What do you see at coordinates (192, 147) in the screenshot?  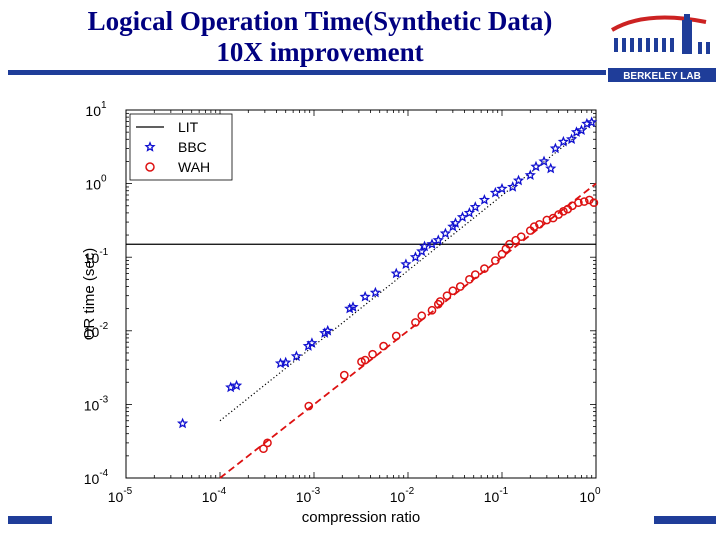 I see `legend-bbc-label: BBC` at bounding box center [192, 147].